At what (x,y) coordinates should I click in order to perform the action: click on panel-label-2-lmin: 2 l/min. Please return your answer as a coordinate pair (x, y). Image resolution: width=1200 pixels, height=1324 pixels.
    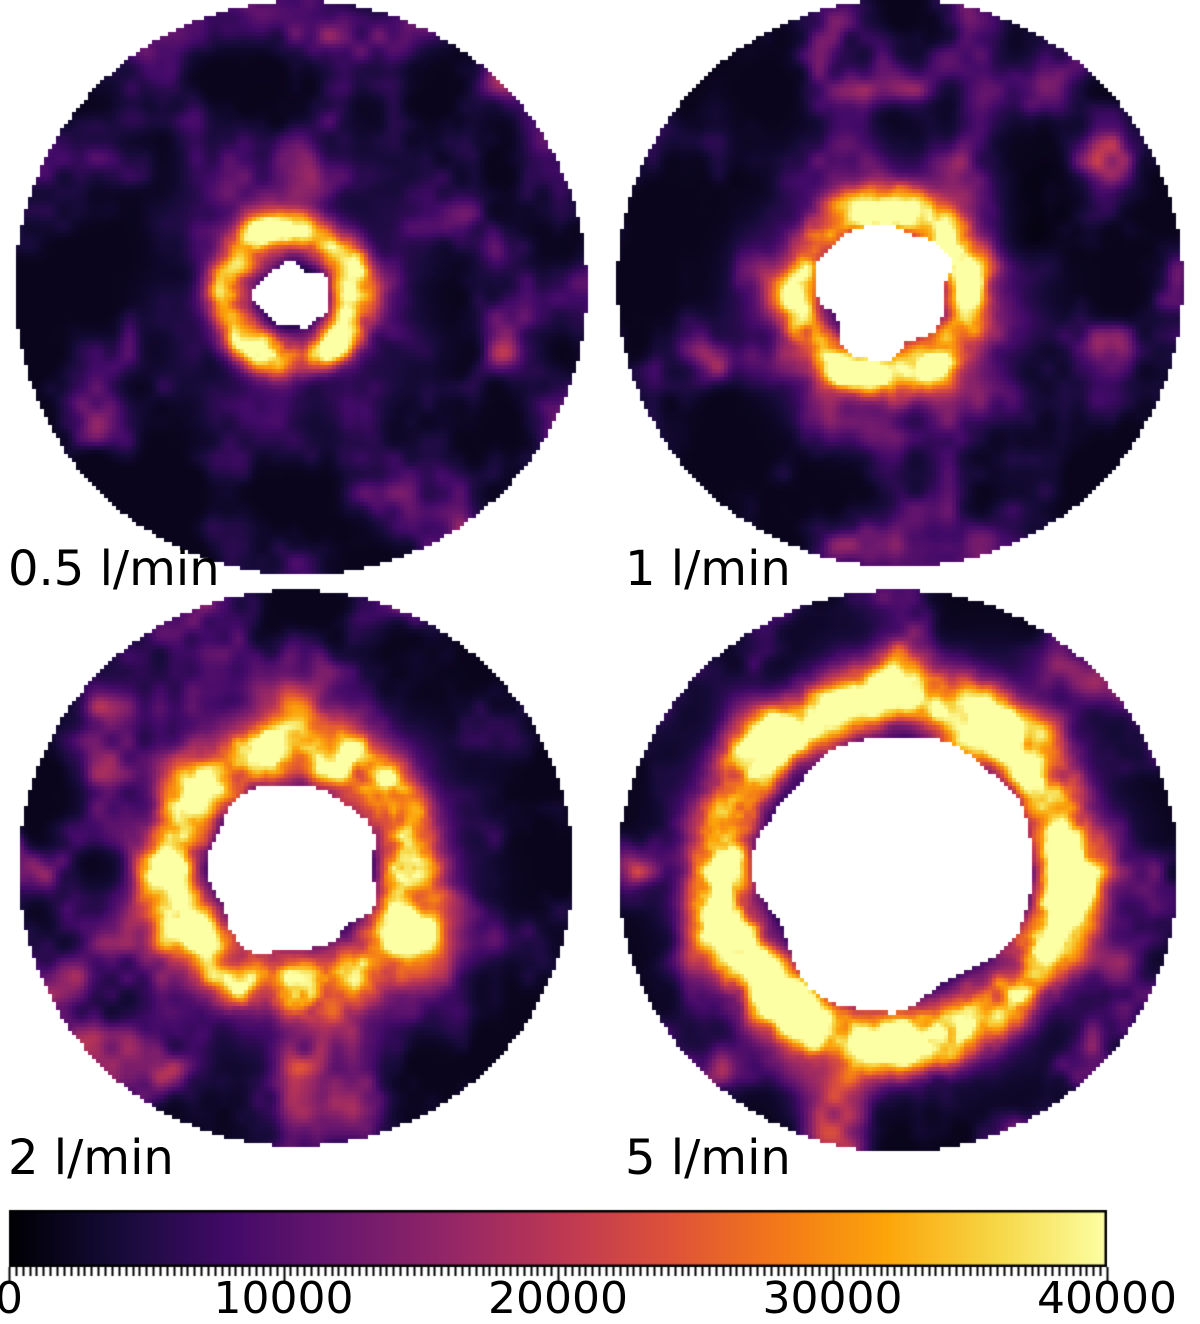
    Looking at the image, I should click on (91, 1158).